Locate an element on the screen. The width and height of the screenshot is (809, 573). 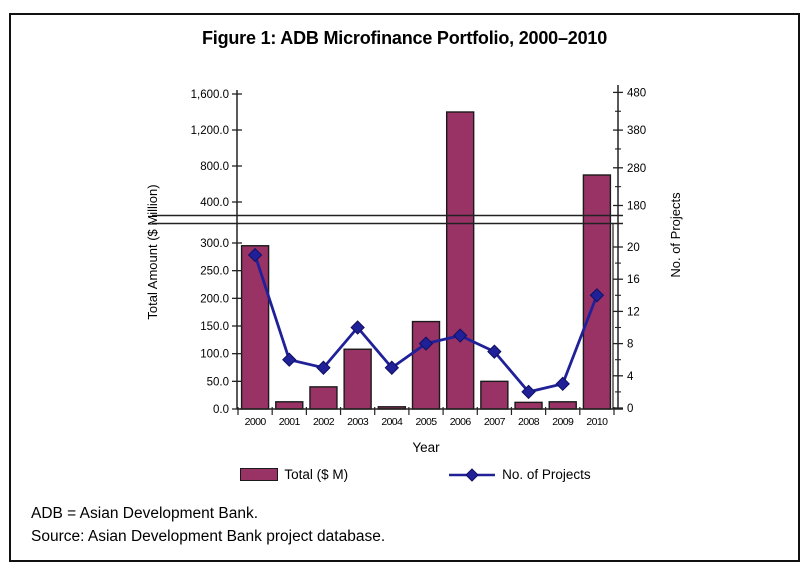
right-axis-title: No. of Projects is located at coordinates (675, 235).